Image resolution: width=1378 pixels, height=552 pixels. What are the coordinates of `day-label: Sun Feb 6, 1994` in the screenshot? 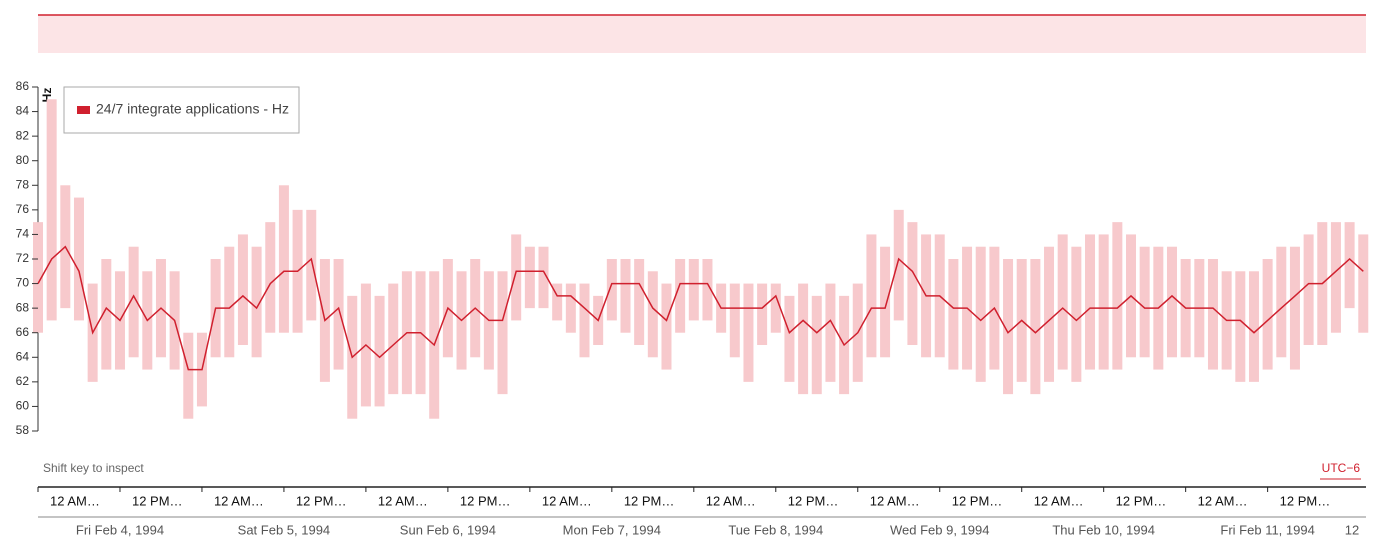 It's located at (448, 529).